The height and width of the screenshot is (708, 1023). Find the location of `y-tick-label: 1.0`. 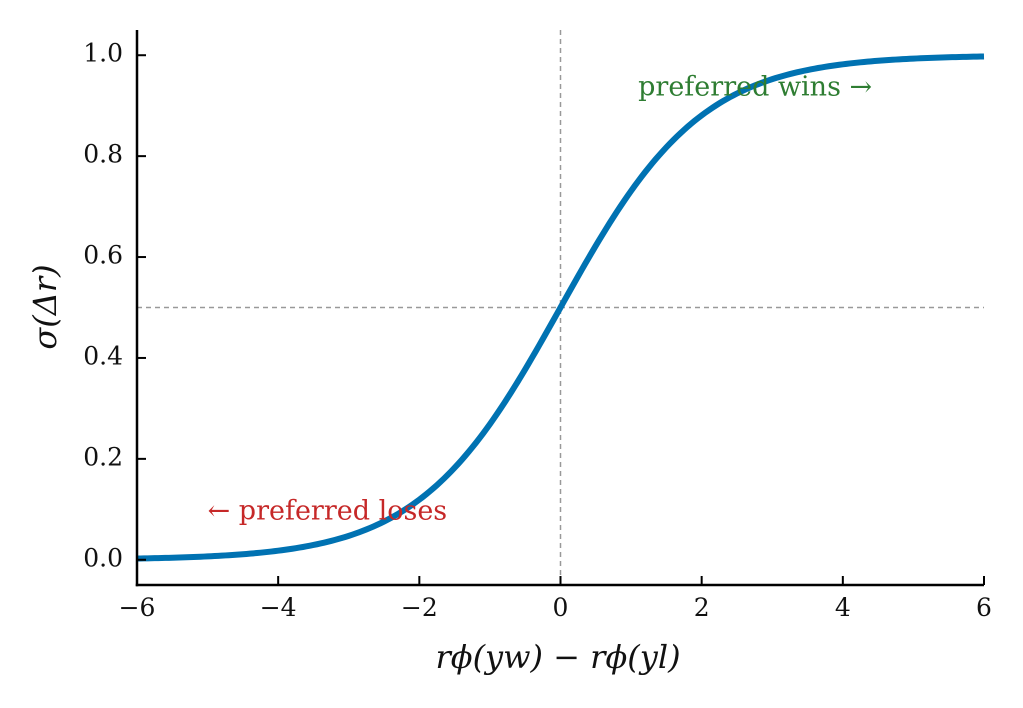

y-tick-label: 1.0 is located at coordinates (103, 53).